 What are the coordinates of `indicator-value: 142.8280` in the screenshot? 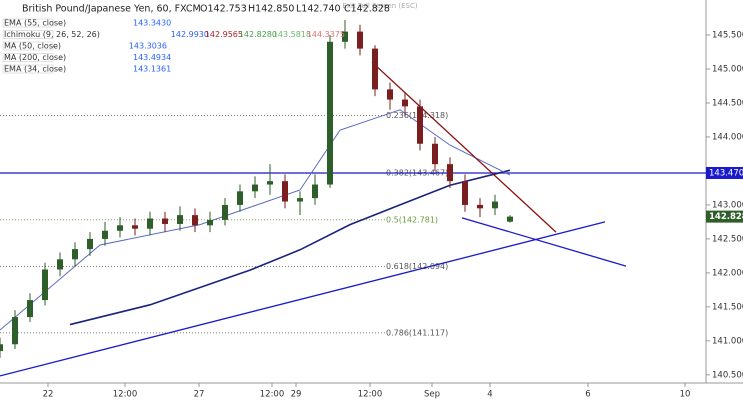 It's located at (258, 34).